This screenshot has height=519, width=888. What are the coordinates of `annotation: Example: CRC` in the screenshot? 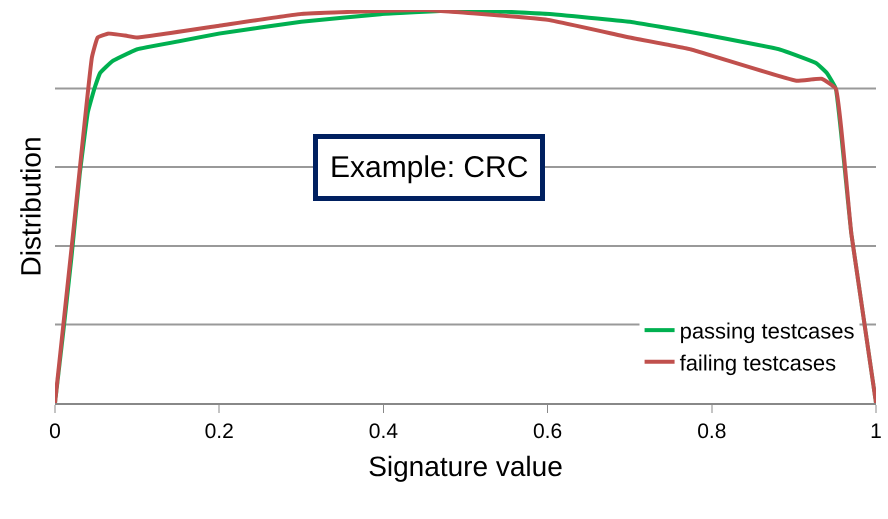 It's located at (429, 167).